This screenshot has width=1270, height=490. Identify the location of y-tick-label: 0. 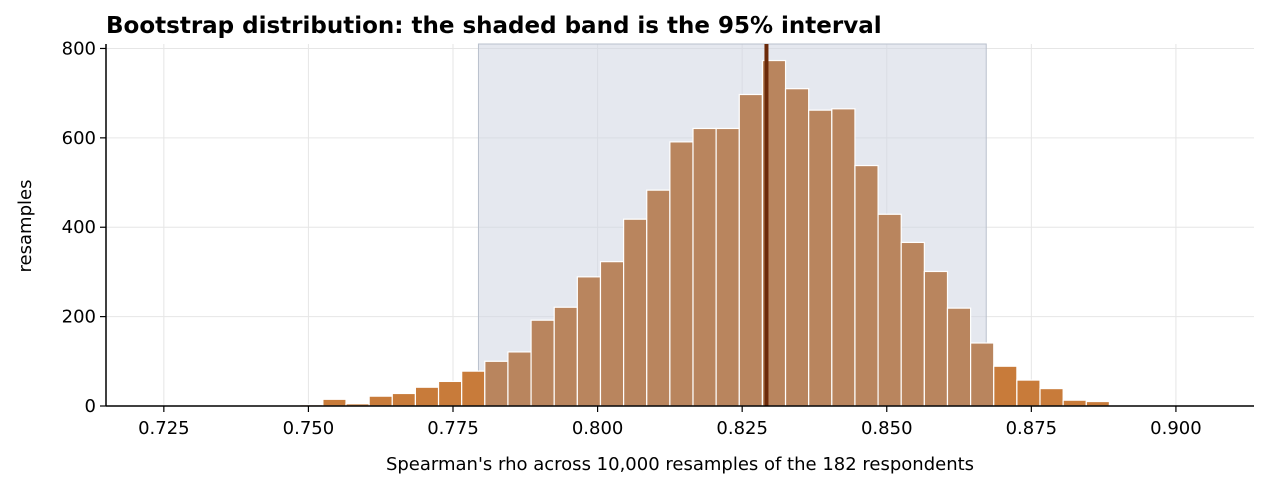
(90, 406).